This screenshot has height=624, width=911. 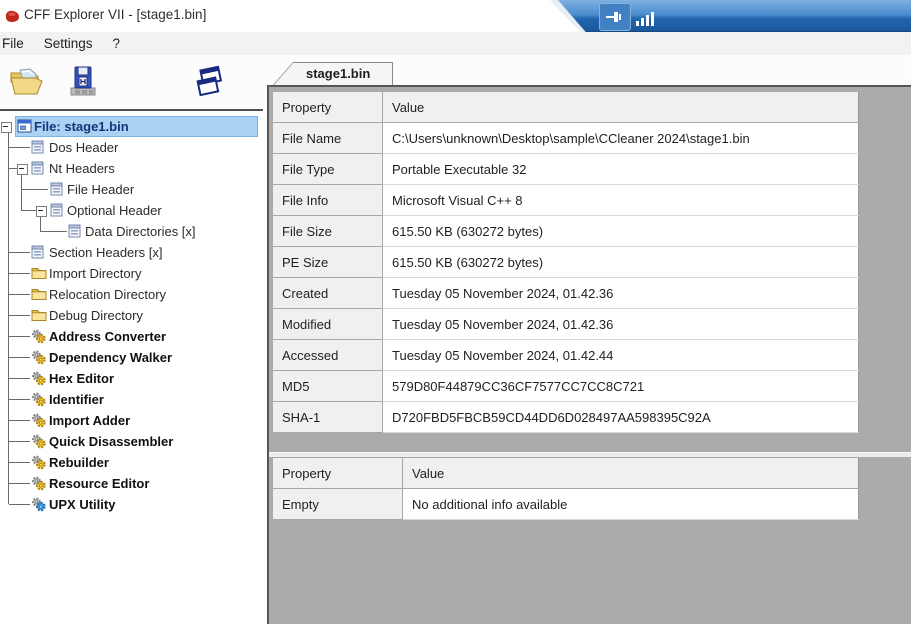 I want to click on tree-item-section-headers-x: Section Headers [x], so click(x=130, y=252).